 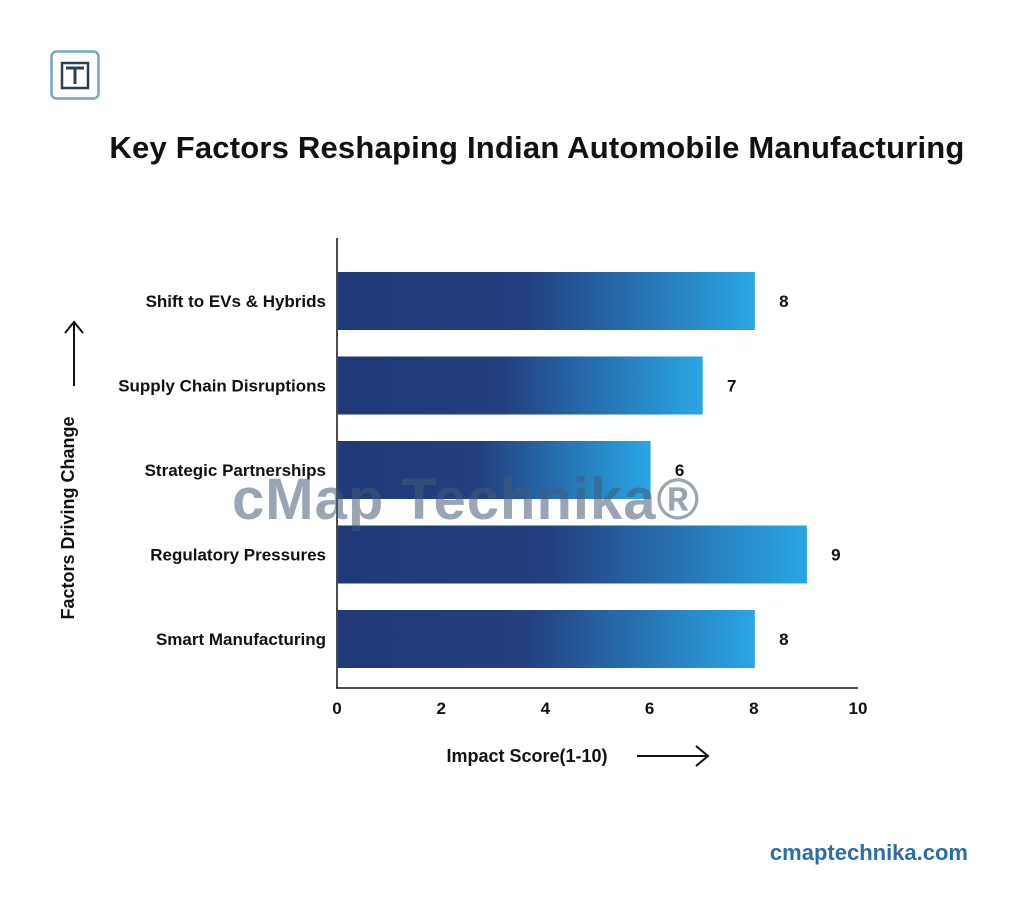 I want to click on brand-logo-icon, so click(x=75, y=75).